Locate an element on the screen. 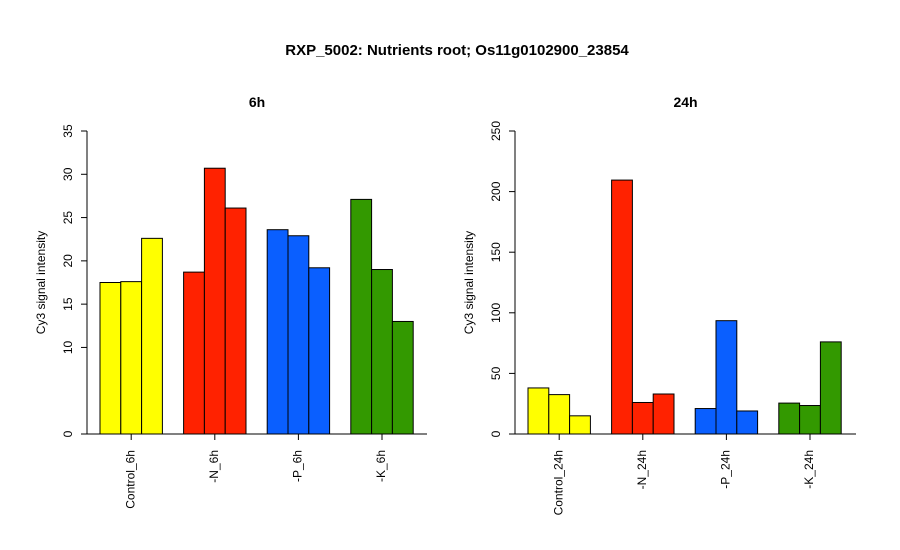 Image resolution: width=900 pixels, height=550 pixels. category-label: Control_6h is located at coordinates (130, 479).